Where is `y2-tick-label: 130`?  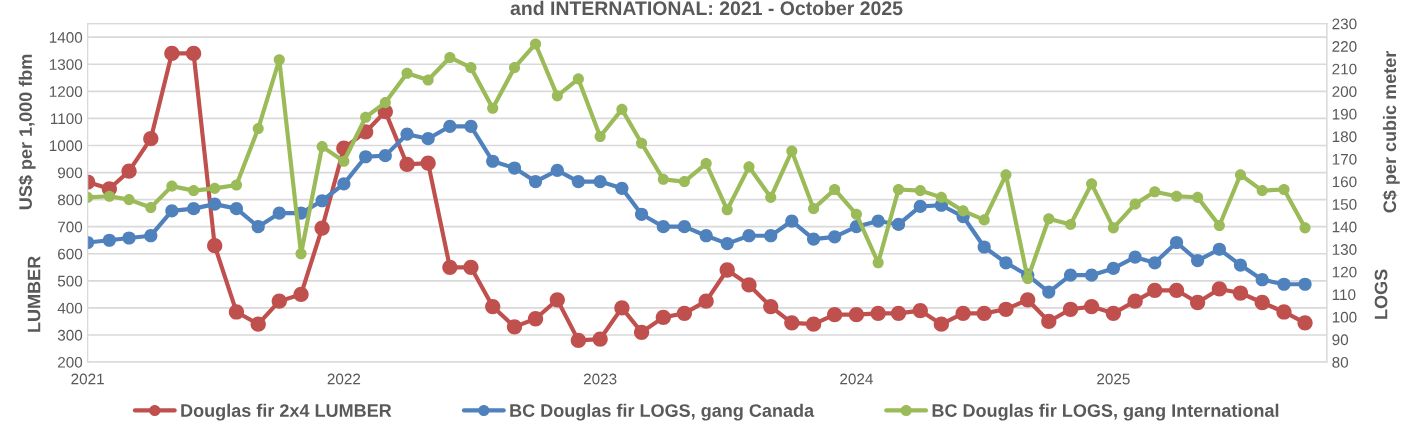
y2-tick-label: 130 is located at coordinates (1344, 249).